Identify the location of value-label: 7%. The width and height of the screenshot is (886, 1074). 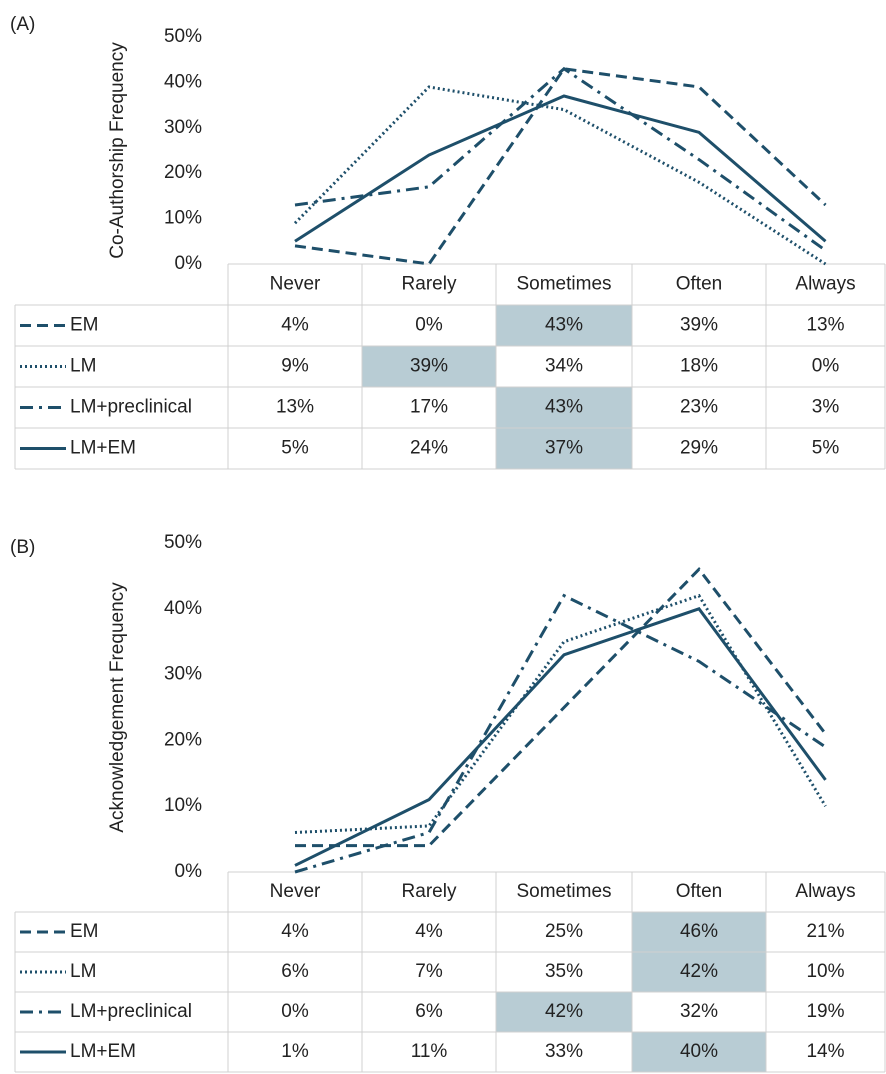
(429, 971).